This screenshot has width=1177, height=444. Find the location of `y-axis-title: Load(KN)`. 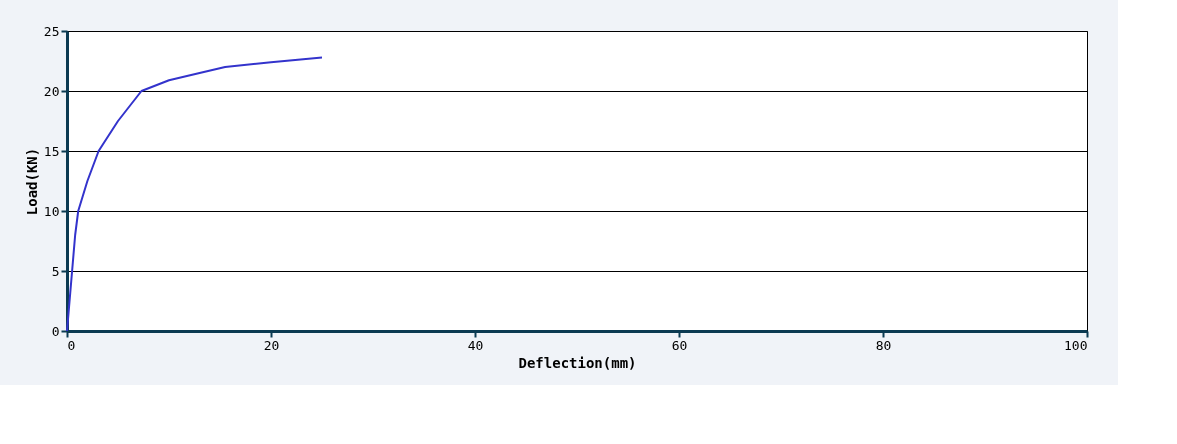

y-axis-title: Load(KN) is located at coordinates (31, 181).